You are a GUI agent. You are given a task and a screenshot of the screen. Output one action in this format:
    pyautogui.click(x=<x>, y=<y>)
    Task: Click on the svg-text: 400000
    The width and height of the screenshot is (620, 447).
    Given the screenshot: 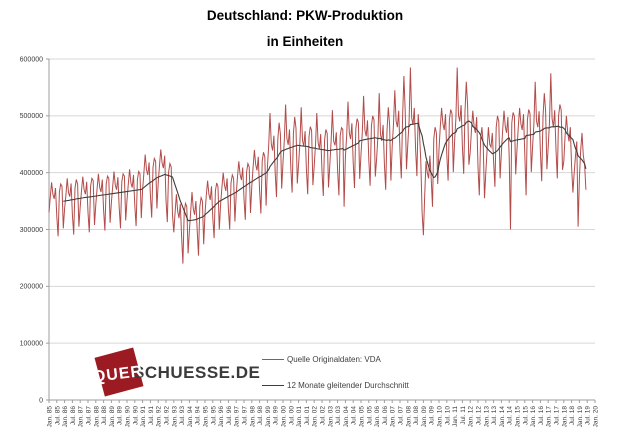 What is the action you would take?
    pyautogui.click(x=31, y=173)
    